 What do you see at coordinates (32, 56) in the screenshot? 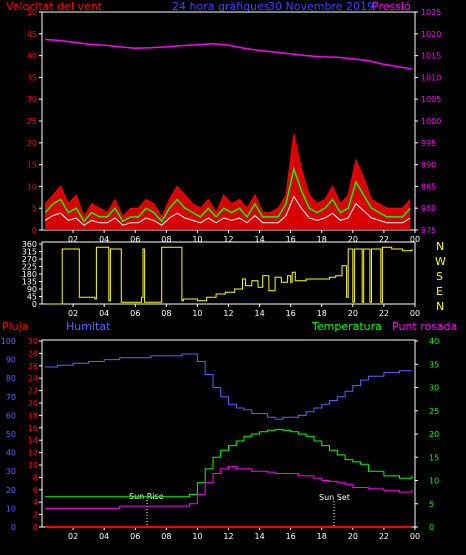
I see `wind-y-tick-label: 40` at bounding box center [32, 56].